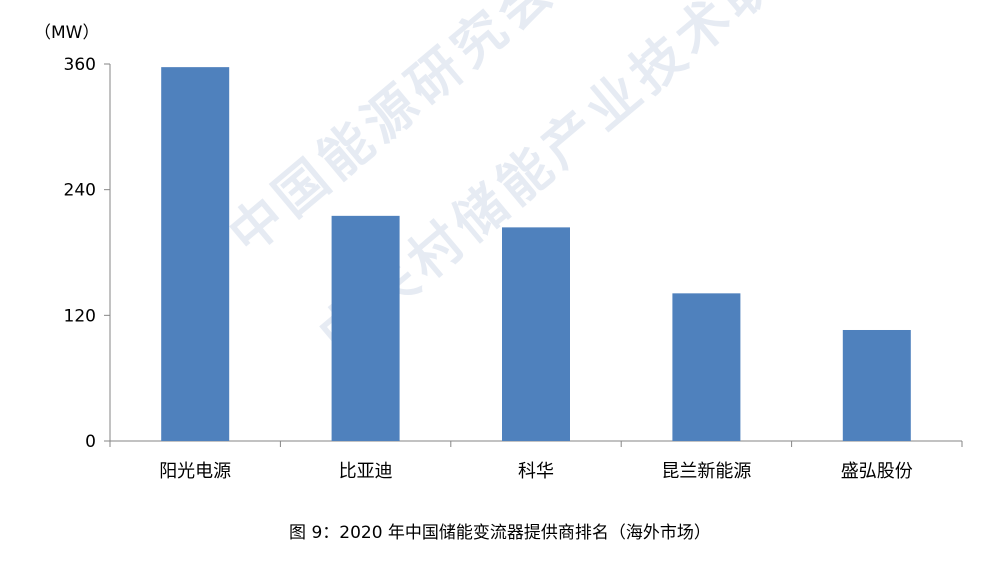  What do you see at coordinates (90, 442) in the screenshot?
I see `y-tick-label: 0` at bounding box center [90, 442].